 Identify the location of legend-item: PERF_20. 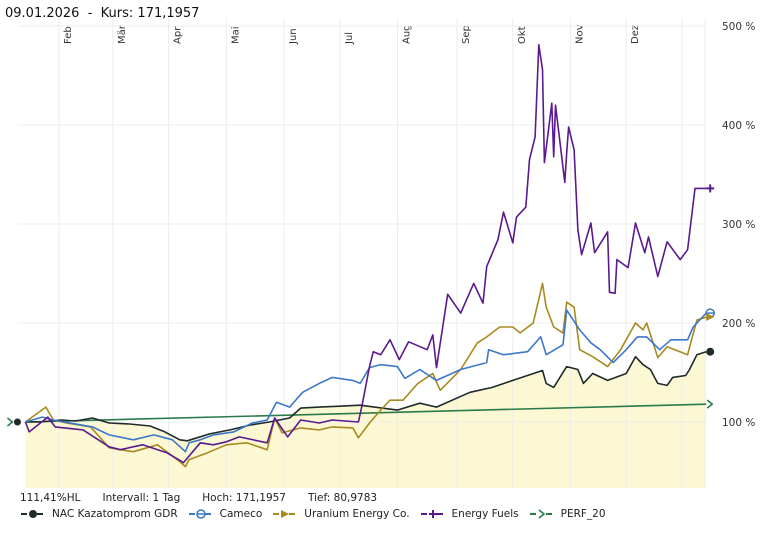
(567, 514).